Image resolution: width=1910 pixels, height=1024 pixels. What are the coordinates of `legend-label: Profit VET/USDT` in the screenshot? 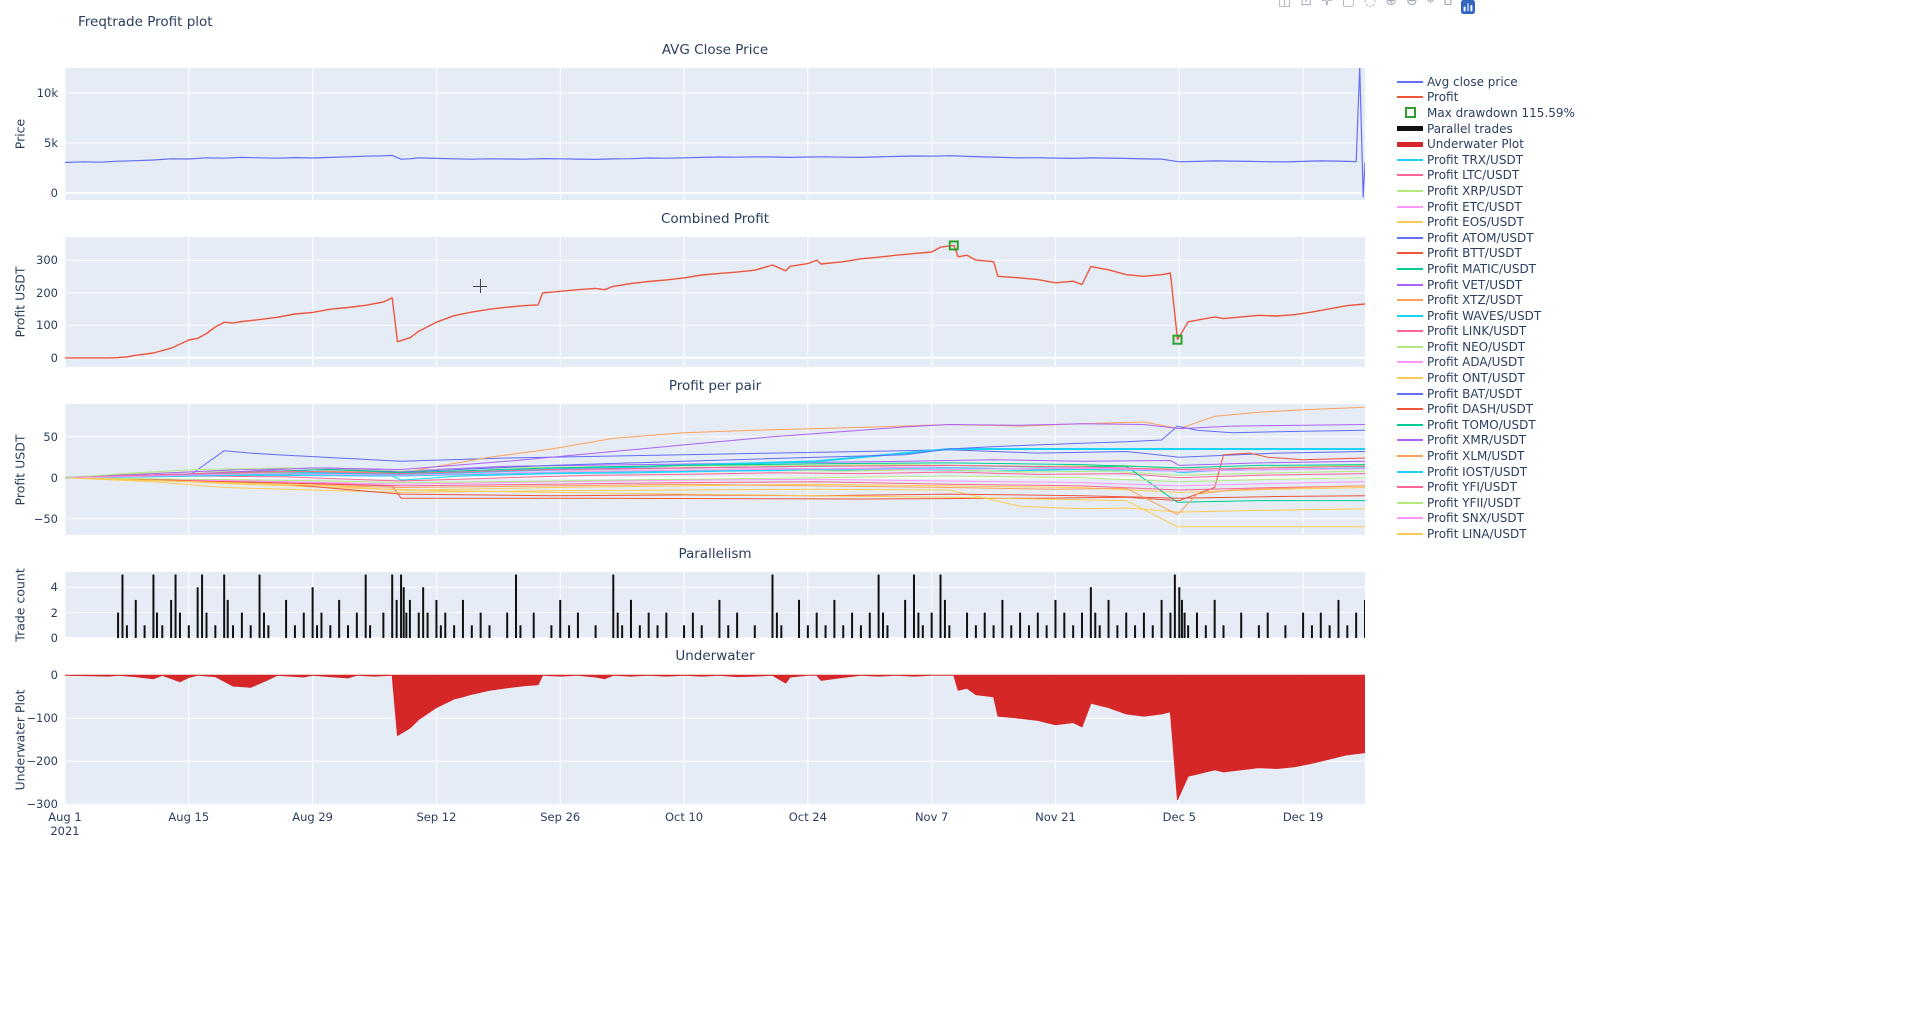 It's located at (1475, 284).